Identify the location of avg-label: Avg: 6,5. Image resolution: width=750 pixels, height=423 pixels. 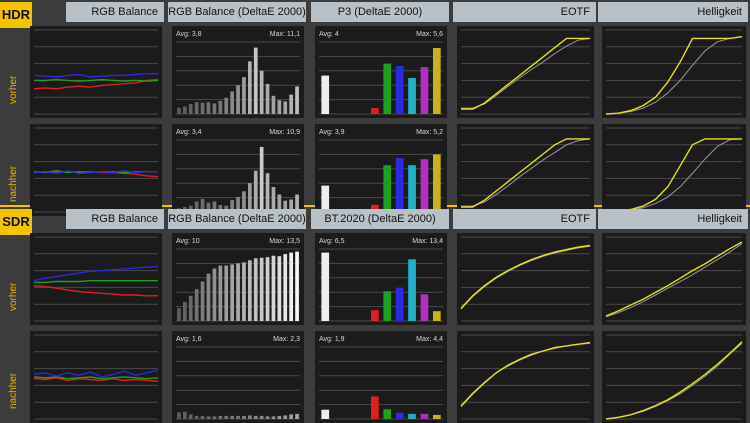
(332, 241).